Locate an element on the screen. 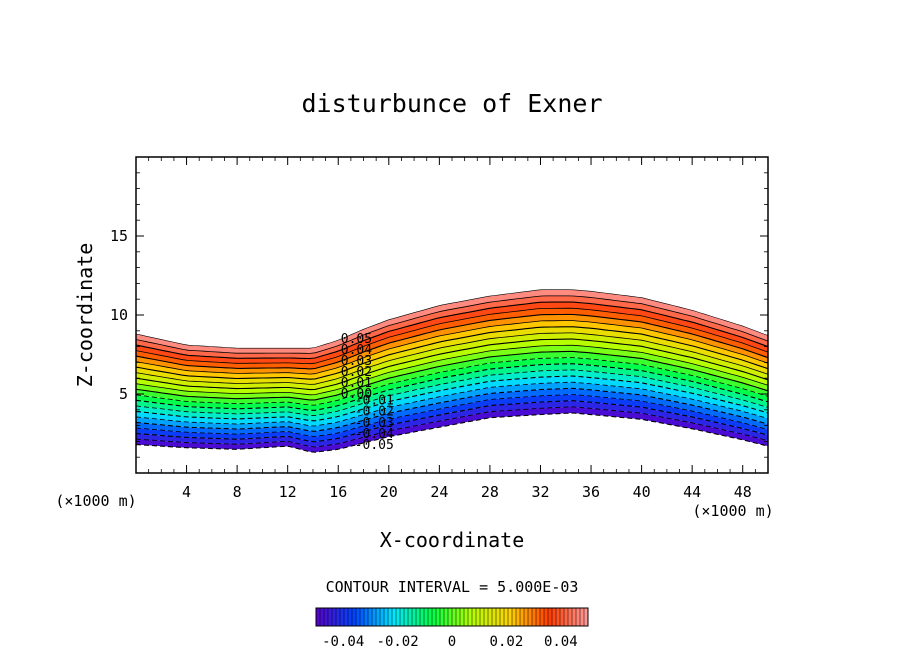 Image resolution: width=904 pixels, height=654 pixels. x-axis-label: X-coordinate is located at coordinates (452, 540).